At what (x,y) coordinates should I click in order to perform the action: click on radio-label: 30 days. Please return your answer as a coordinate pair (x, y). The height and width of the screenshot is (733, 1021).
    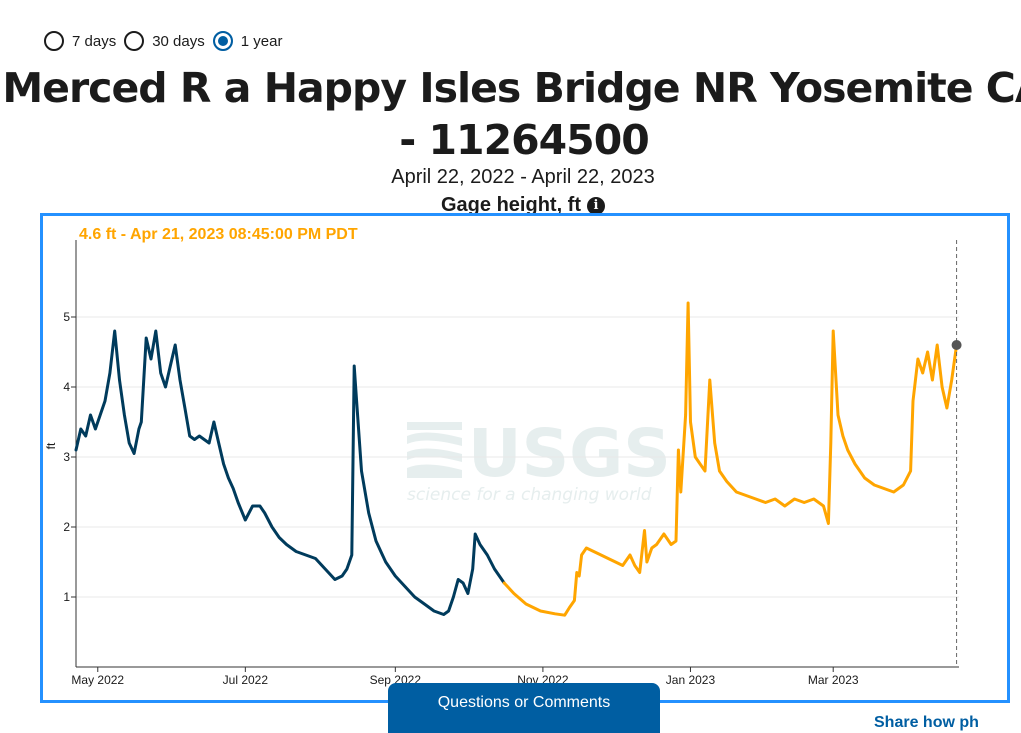
    Looking at the image, I should click on (178, 41).